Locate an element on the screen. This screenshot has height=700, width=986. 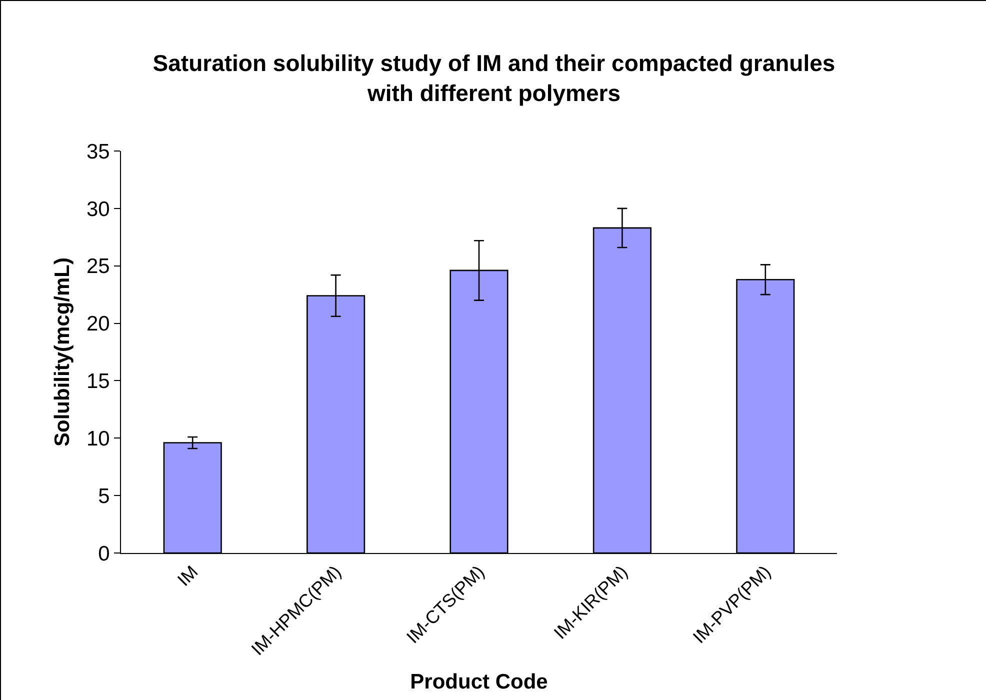
y-axis-title: Solubility(mcg/mL) is located at coordinates (62, 352).